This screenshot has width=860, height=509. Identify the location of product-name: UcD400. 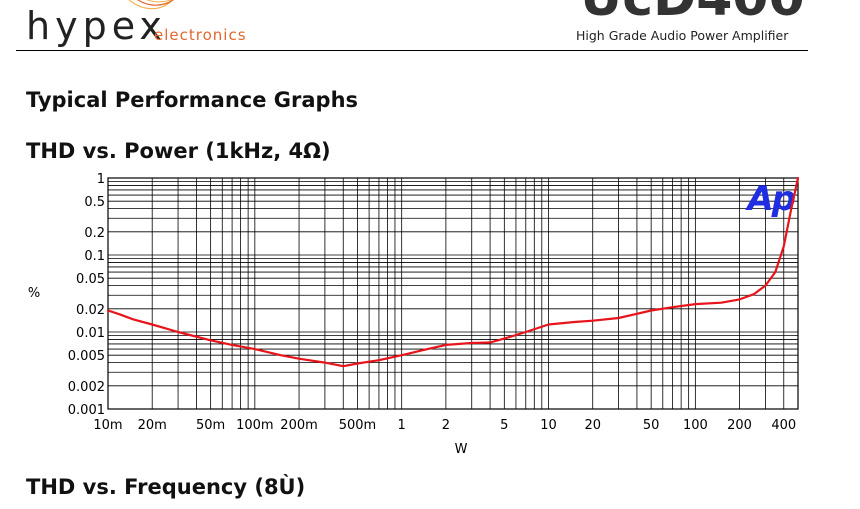
(692, 14).